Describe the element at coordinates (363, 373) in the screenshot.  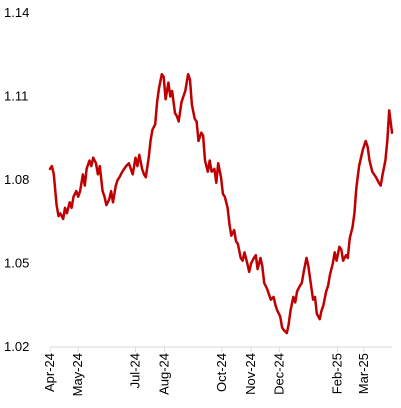
I see `x-tick-label: Mar-25` at that location.